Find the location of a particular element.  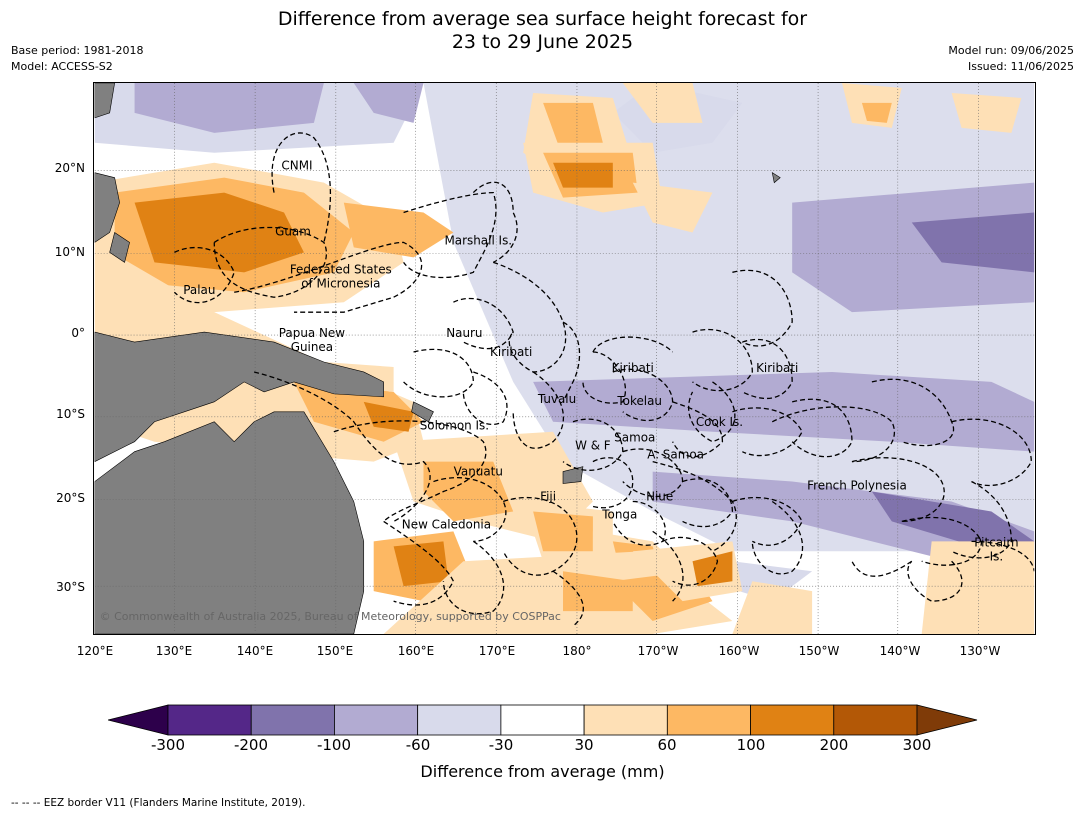

label-pitcairn-line1: Pitcairn is located at coordinates (996, 542).